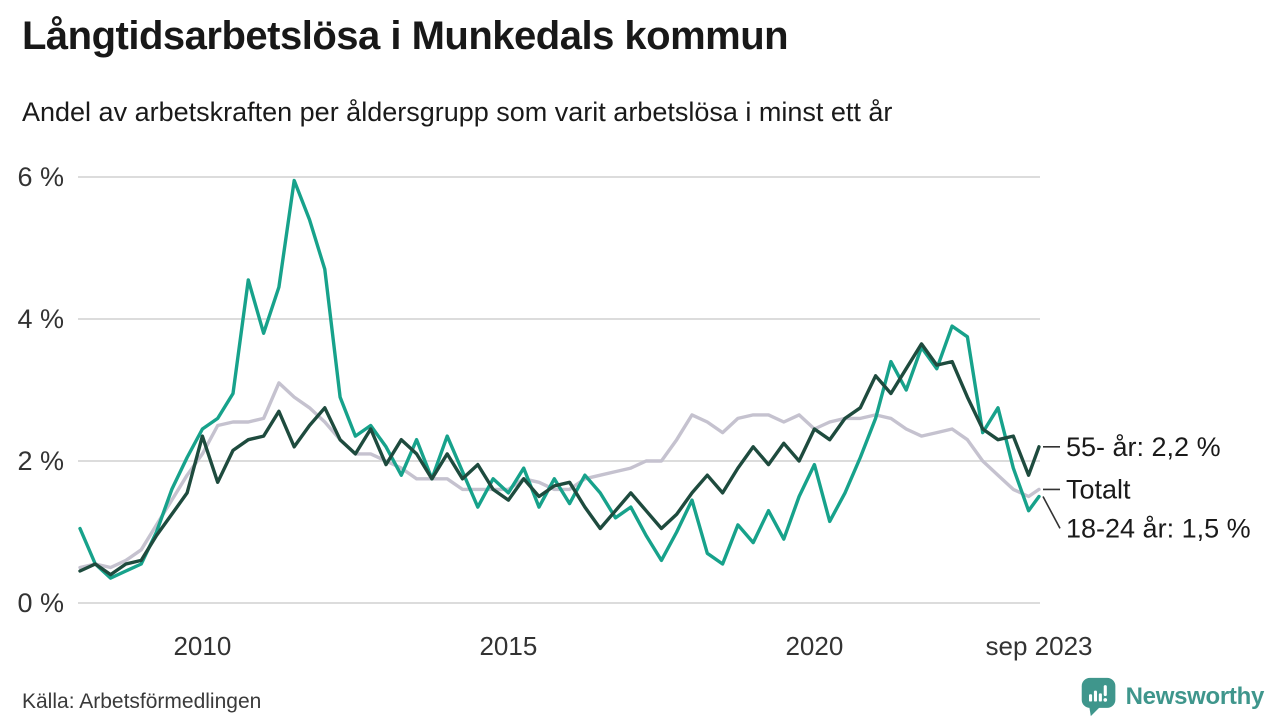  I want to click on end-label-55- år: 55- år: 2,2 %, so click(1143, 447).